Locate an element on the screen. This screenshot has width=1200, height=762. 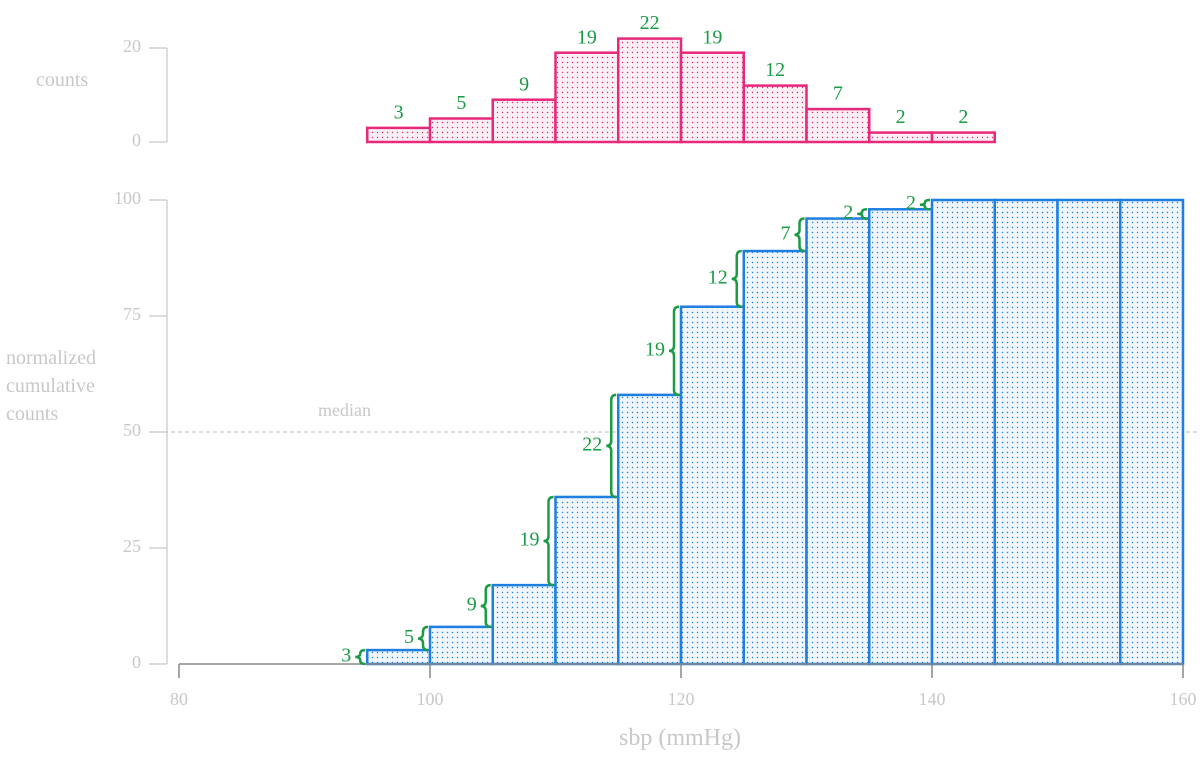
bar-label: 5 is located at coordinates (461, 103).